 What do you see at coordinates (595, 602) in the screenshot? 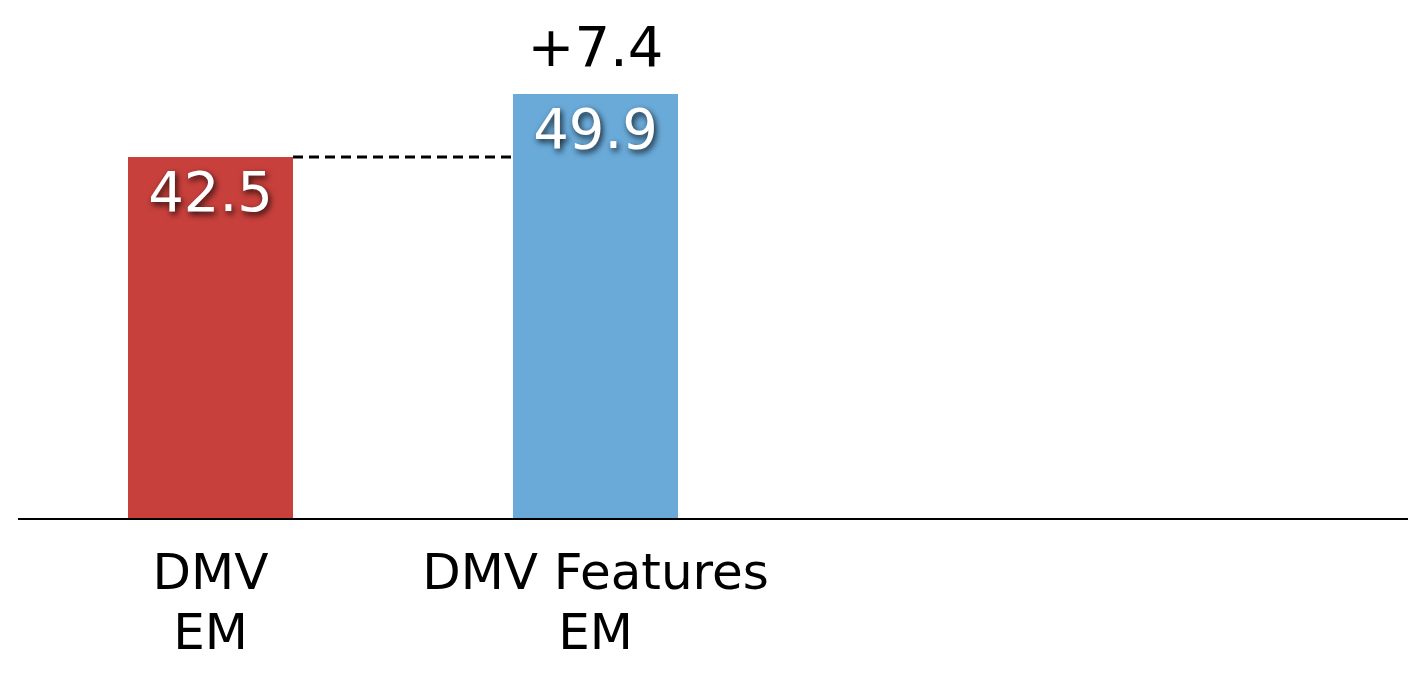
I see `x-tick-label: DMV Features EM` at bounding box center [595, 602].